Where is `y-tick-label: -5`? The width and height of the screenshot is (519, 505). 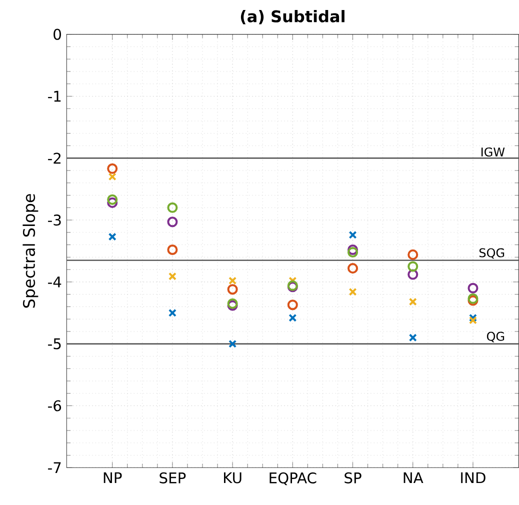 y-tick-label: -5 is located at coordinates (54, 344).